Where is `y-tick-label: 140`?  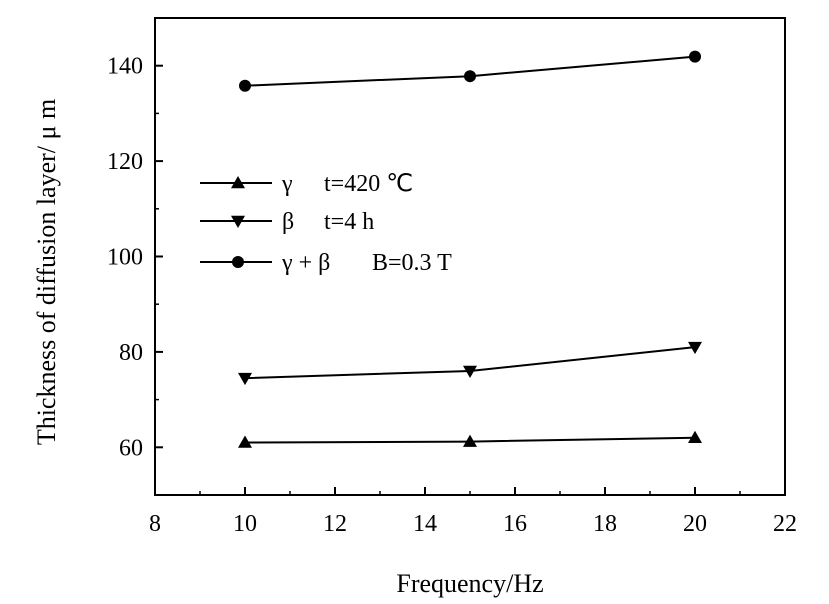 y-tick-label: 140 is located at coordinates (125, 67).